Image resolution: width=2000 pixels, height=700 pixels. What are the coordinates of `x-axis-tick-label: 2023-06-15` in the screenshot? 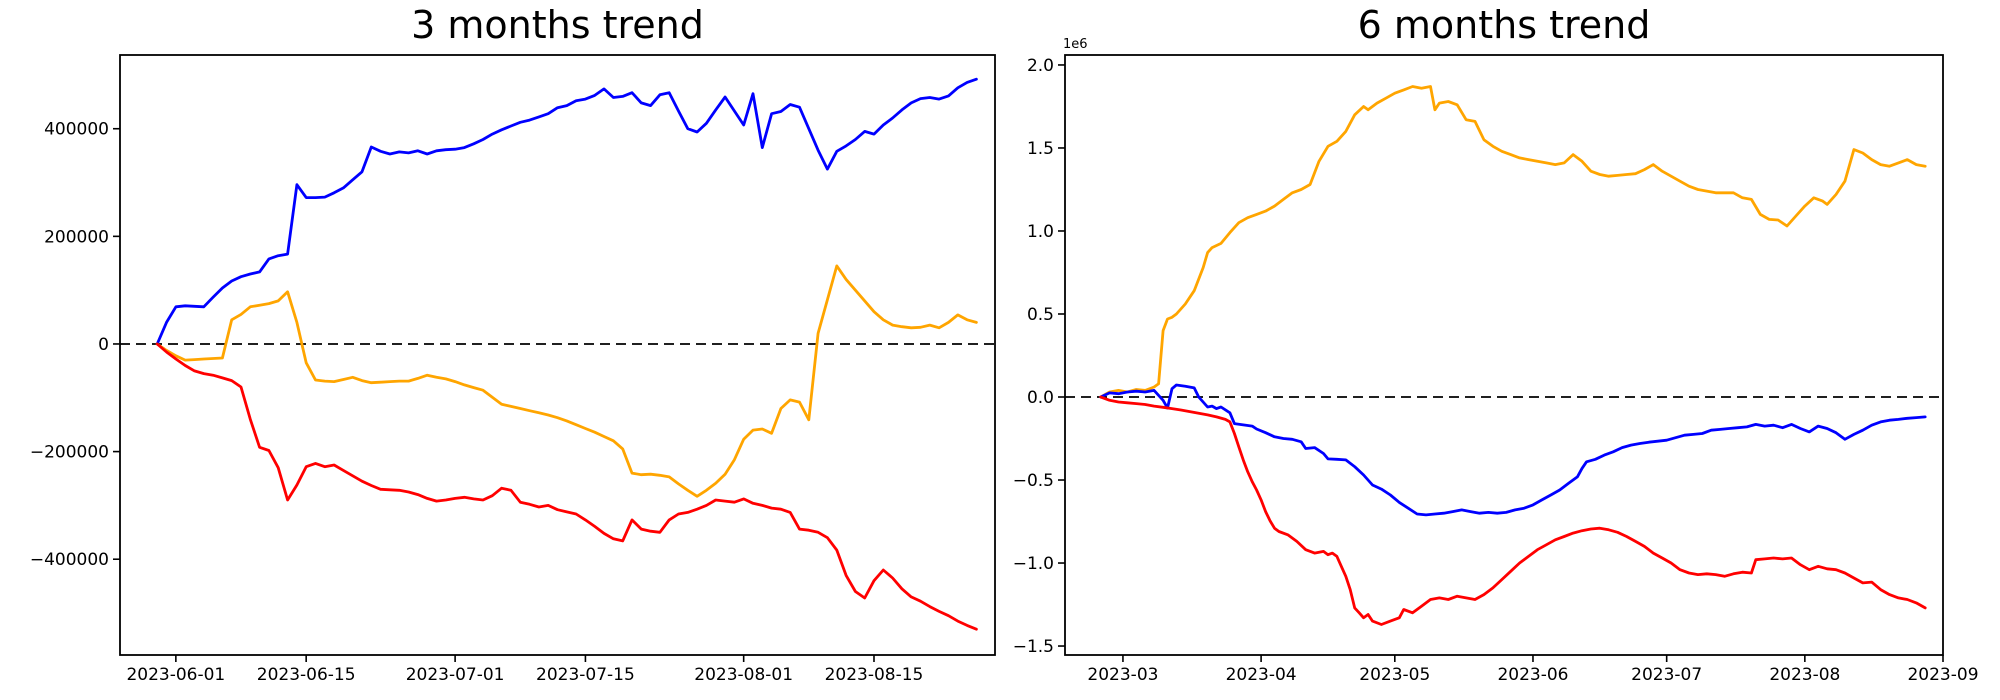 It's located at (306, 675).